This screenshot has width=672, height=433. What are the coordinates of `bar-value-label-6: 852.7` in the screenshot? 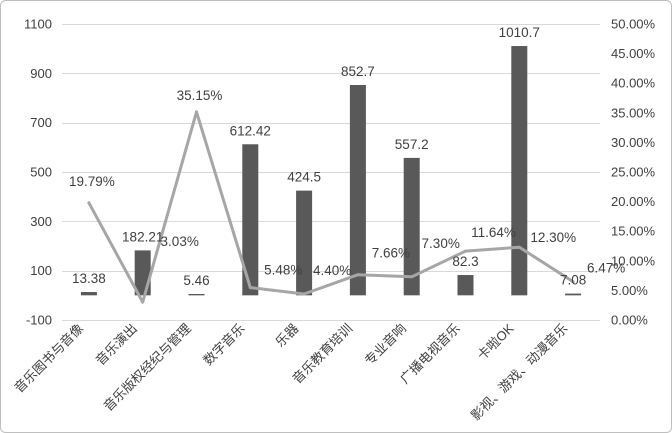 It's located at (358, 71).